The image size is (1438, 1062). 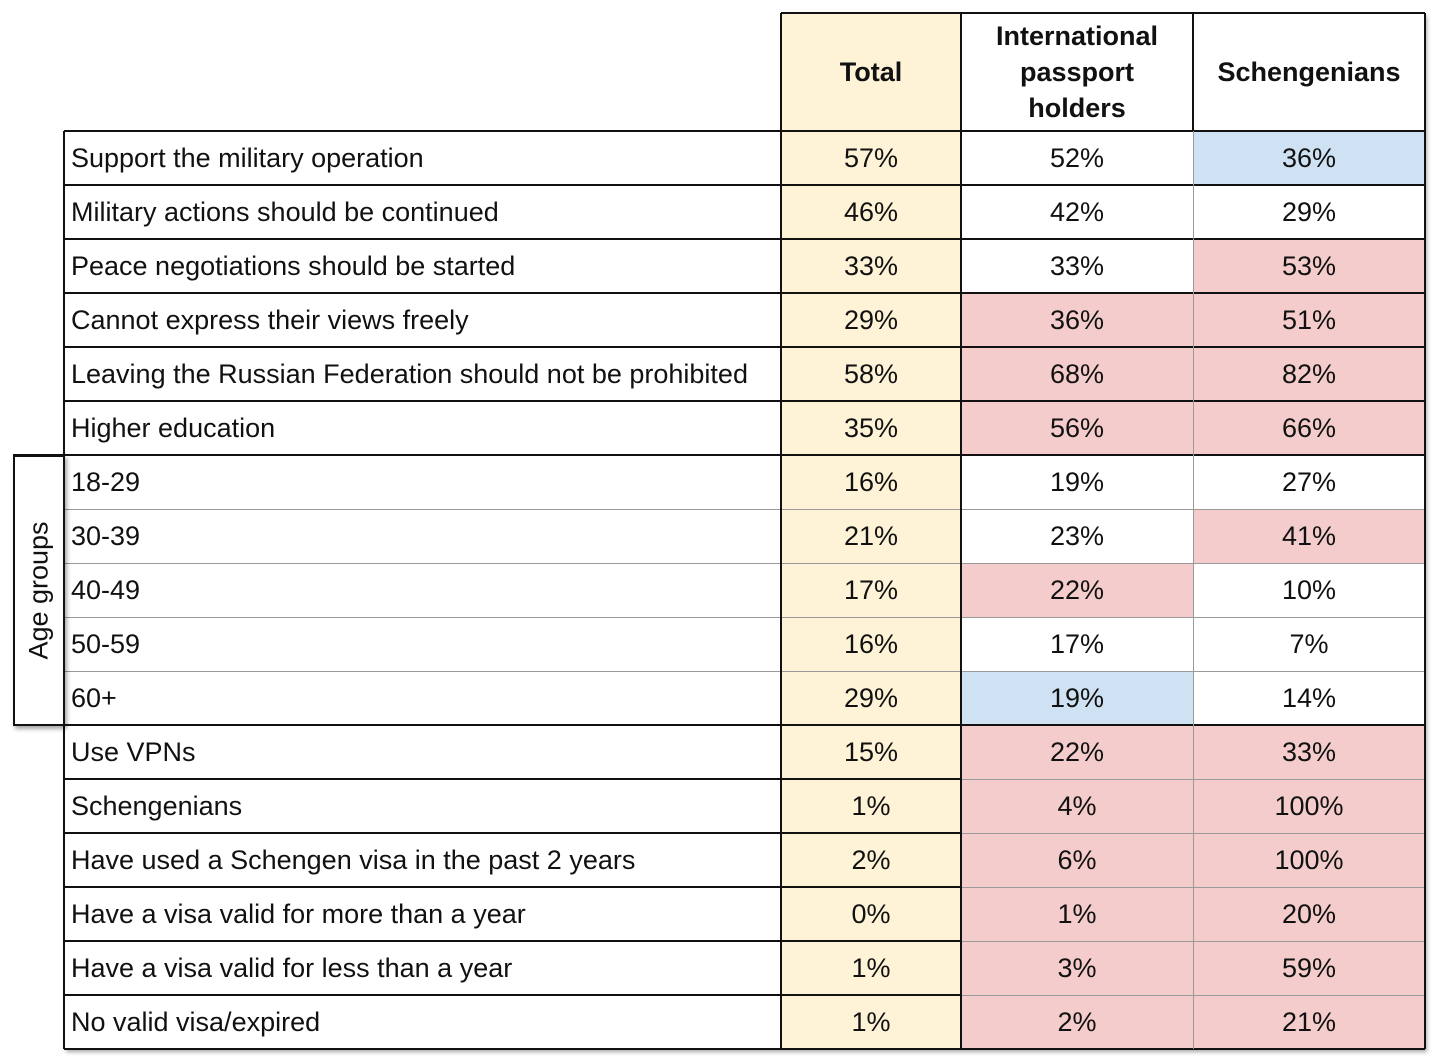 I want to click on value-cell: 15%, so click(x=871, y=752).